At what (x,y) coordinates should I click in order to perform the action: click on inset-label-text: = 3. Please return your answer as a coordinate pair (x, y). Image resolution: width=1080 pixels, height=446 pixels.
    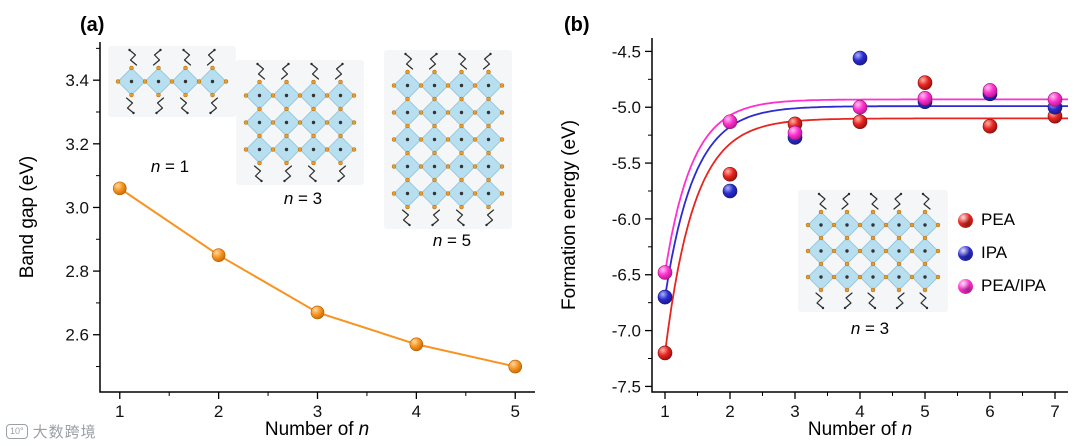
    Looking at the image, I should click on (875, 328).